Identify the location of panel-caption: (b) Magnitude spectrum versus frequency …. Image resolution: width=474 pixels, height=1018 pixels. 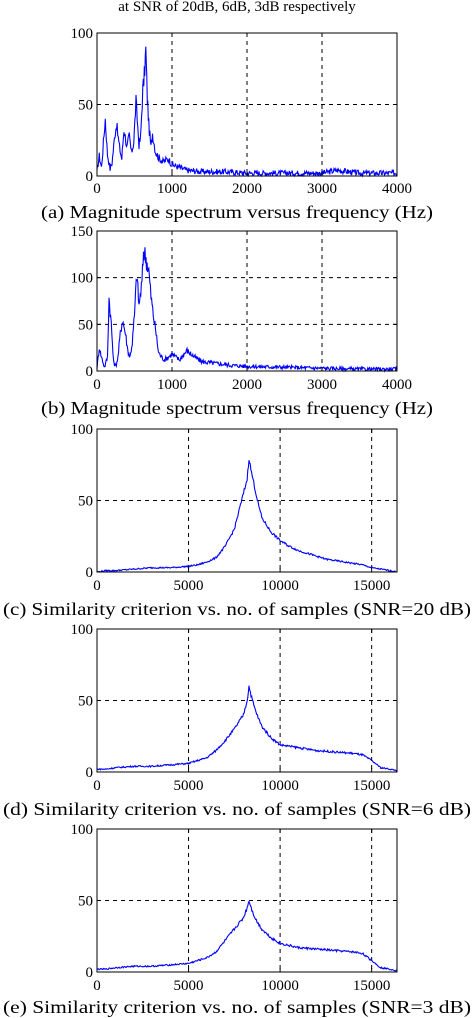
(237, 408).